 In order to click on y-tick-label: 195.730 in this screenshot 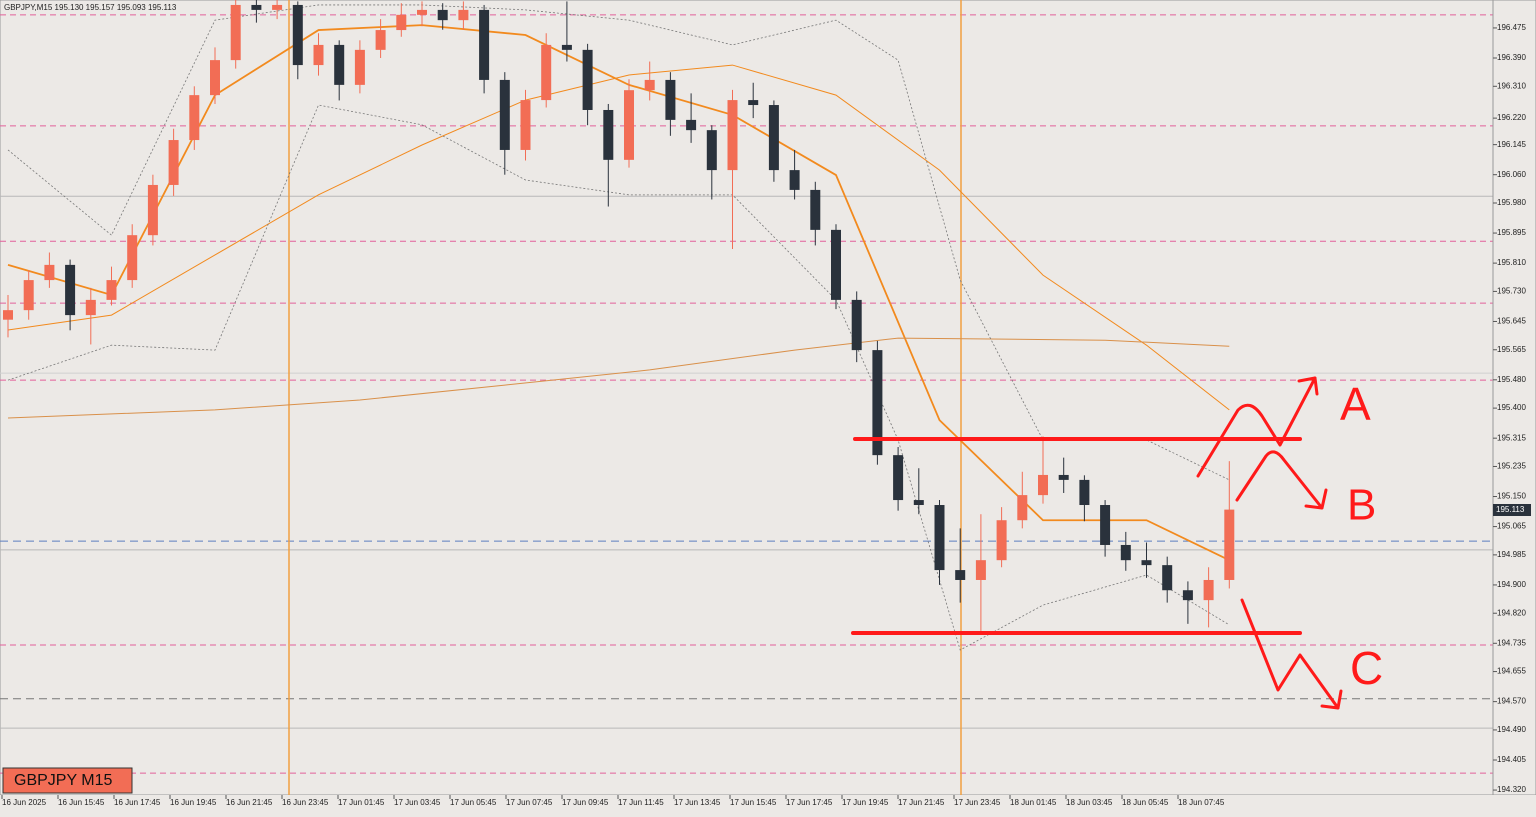, I will do `click(1511, 291)`.